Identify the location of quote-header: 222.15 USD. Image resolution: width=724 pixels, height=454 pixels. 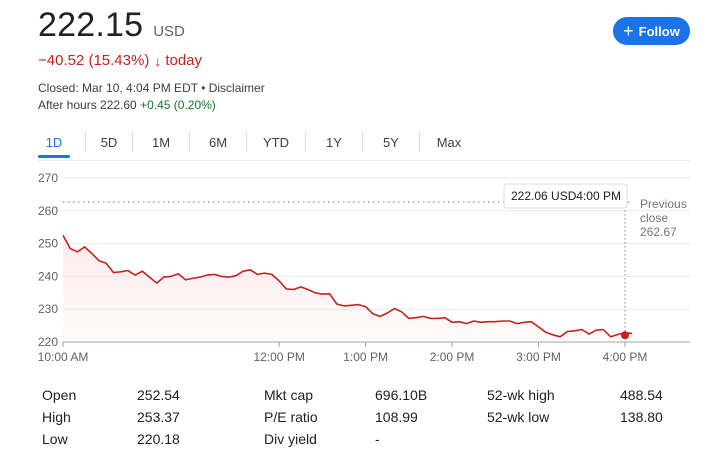
(111, 25).